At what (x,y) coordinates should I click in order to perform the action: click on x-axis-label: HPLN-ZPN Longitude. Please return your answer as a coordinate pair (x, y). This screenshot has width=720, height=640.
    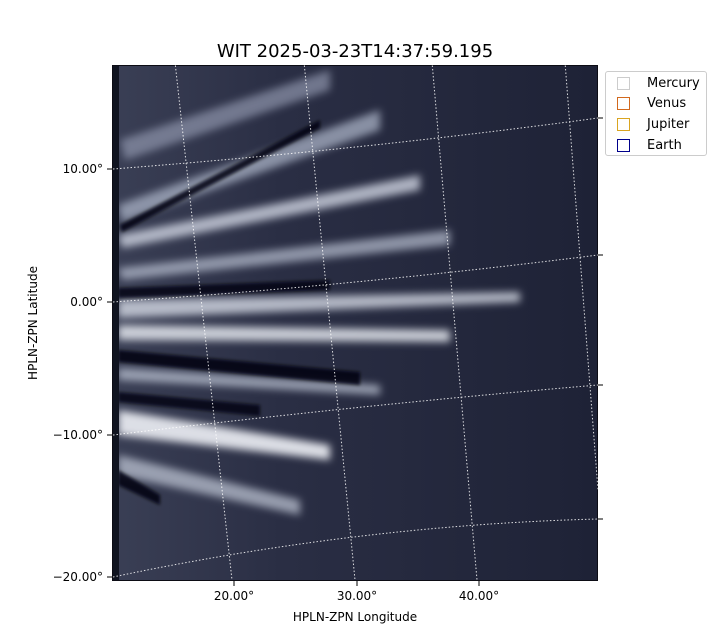
    Looking at the image, I should click on (355, 617).